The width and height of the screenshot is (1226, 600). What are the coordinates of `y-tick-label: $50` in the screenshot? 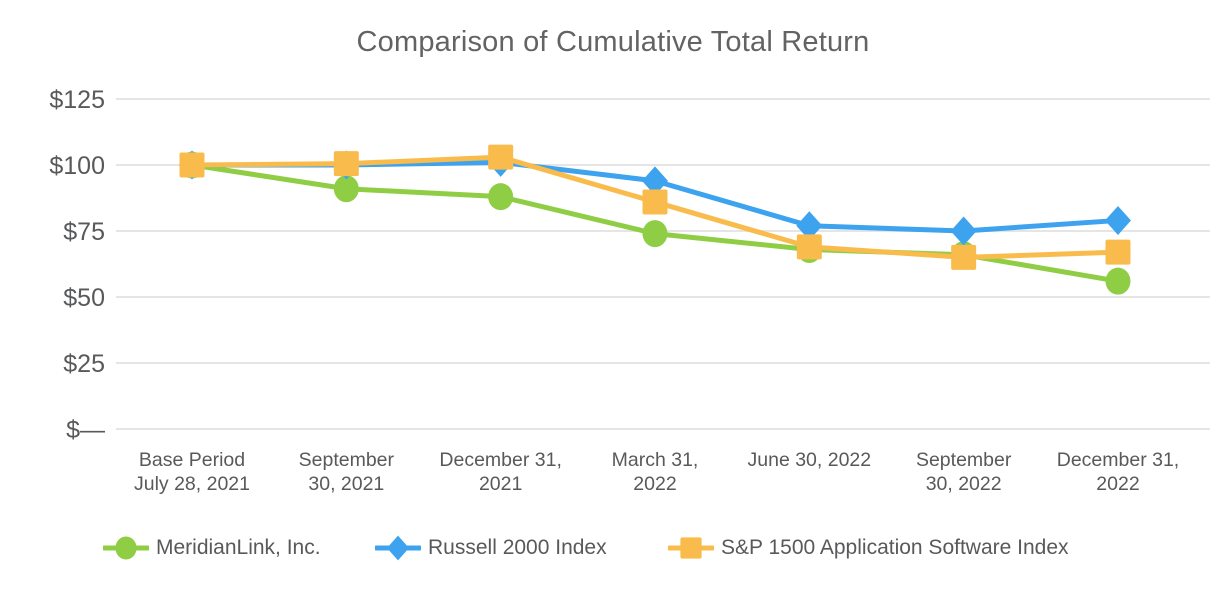 It's located at (84, 298).